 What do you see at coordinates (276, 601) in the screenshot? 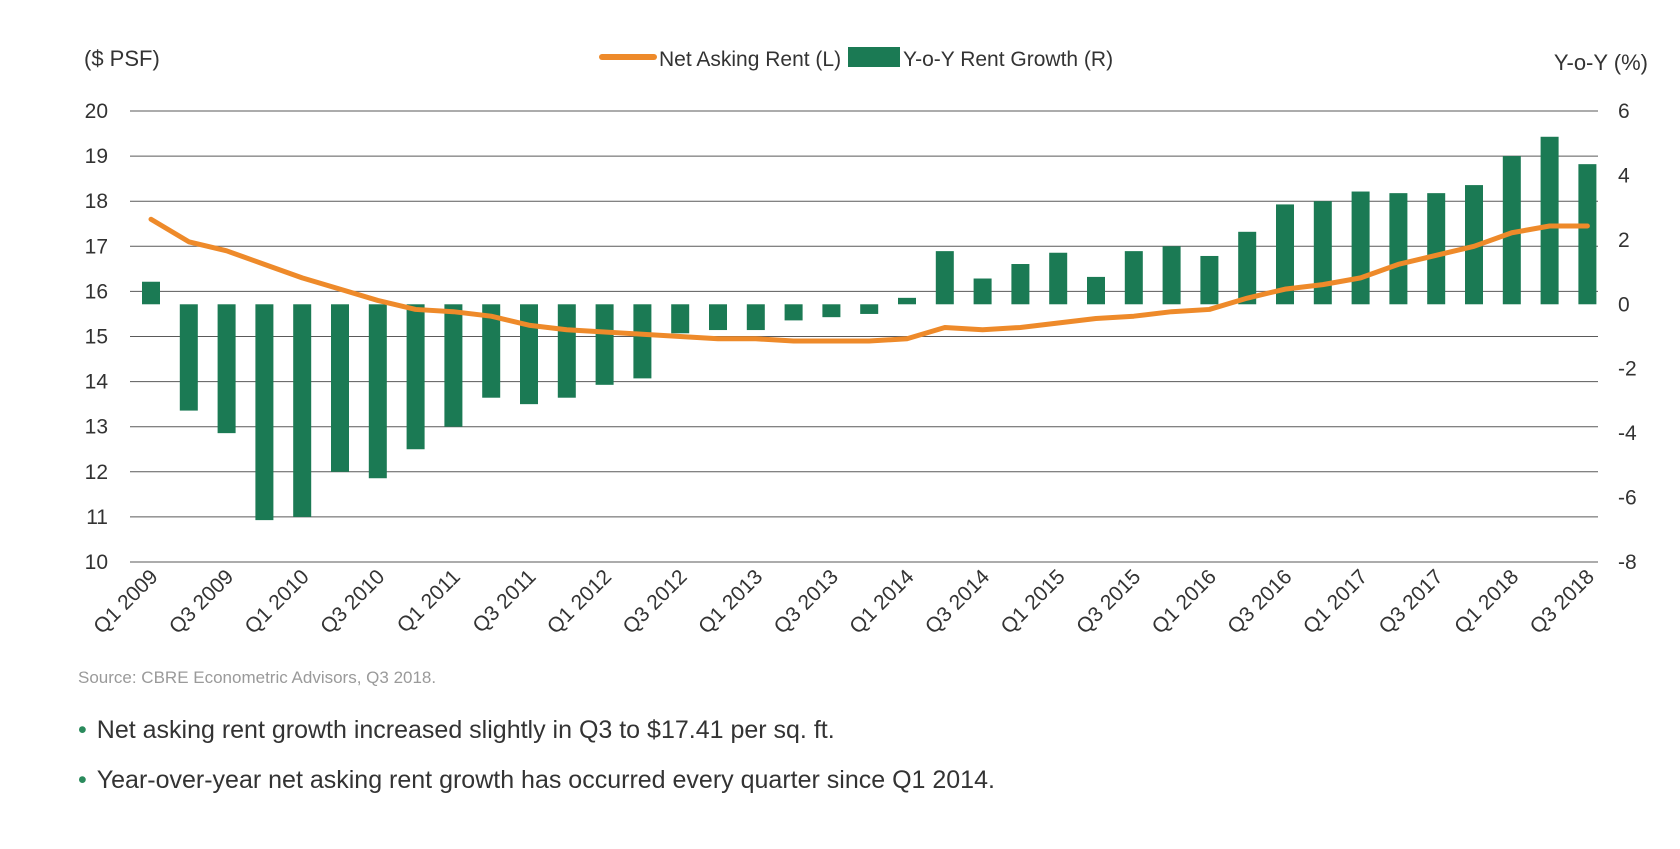
I see `x-tick-label: Q1 2010` at bounding box center [276, 601].